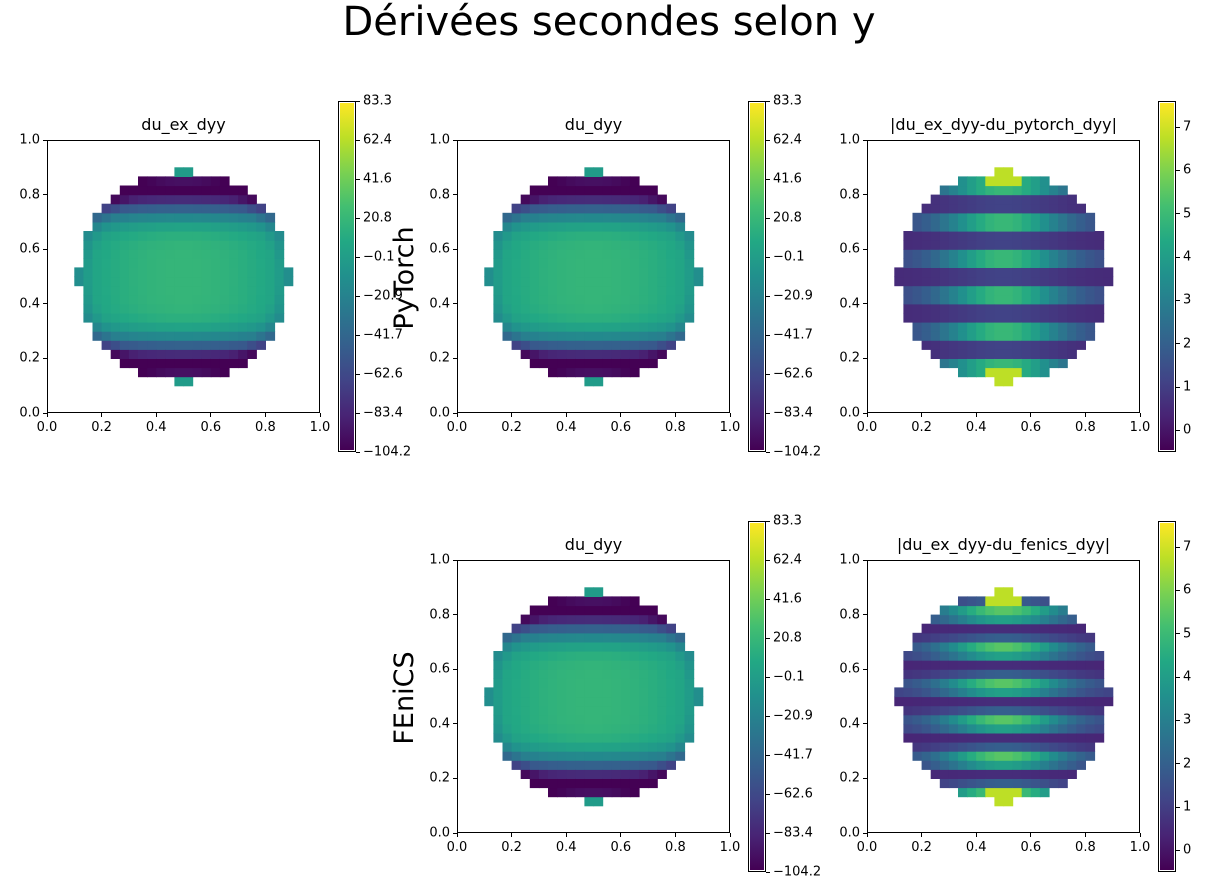 The image size is (1208, 887). What do you see at coordinates (1167, 276) in the screenshot?
I see `colorbar-gradient` at bounding box center [1167, 276].